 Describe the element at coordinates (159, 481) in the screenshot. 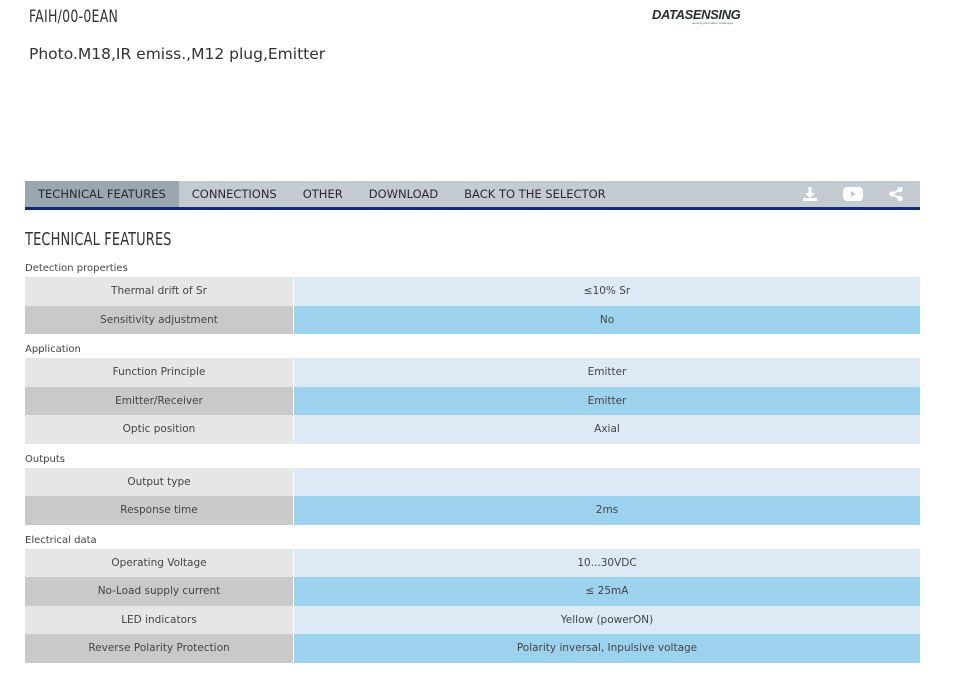

I see `spec-label: Output type` at that location.